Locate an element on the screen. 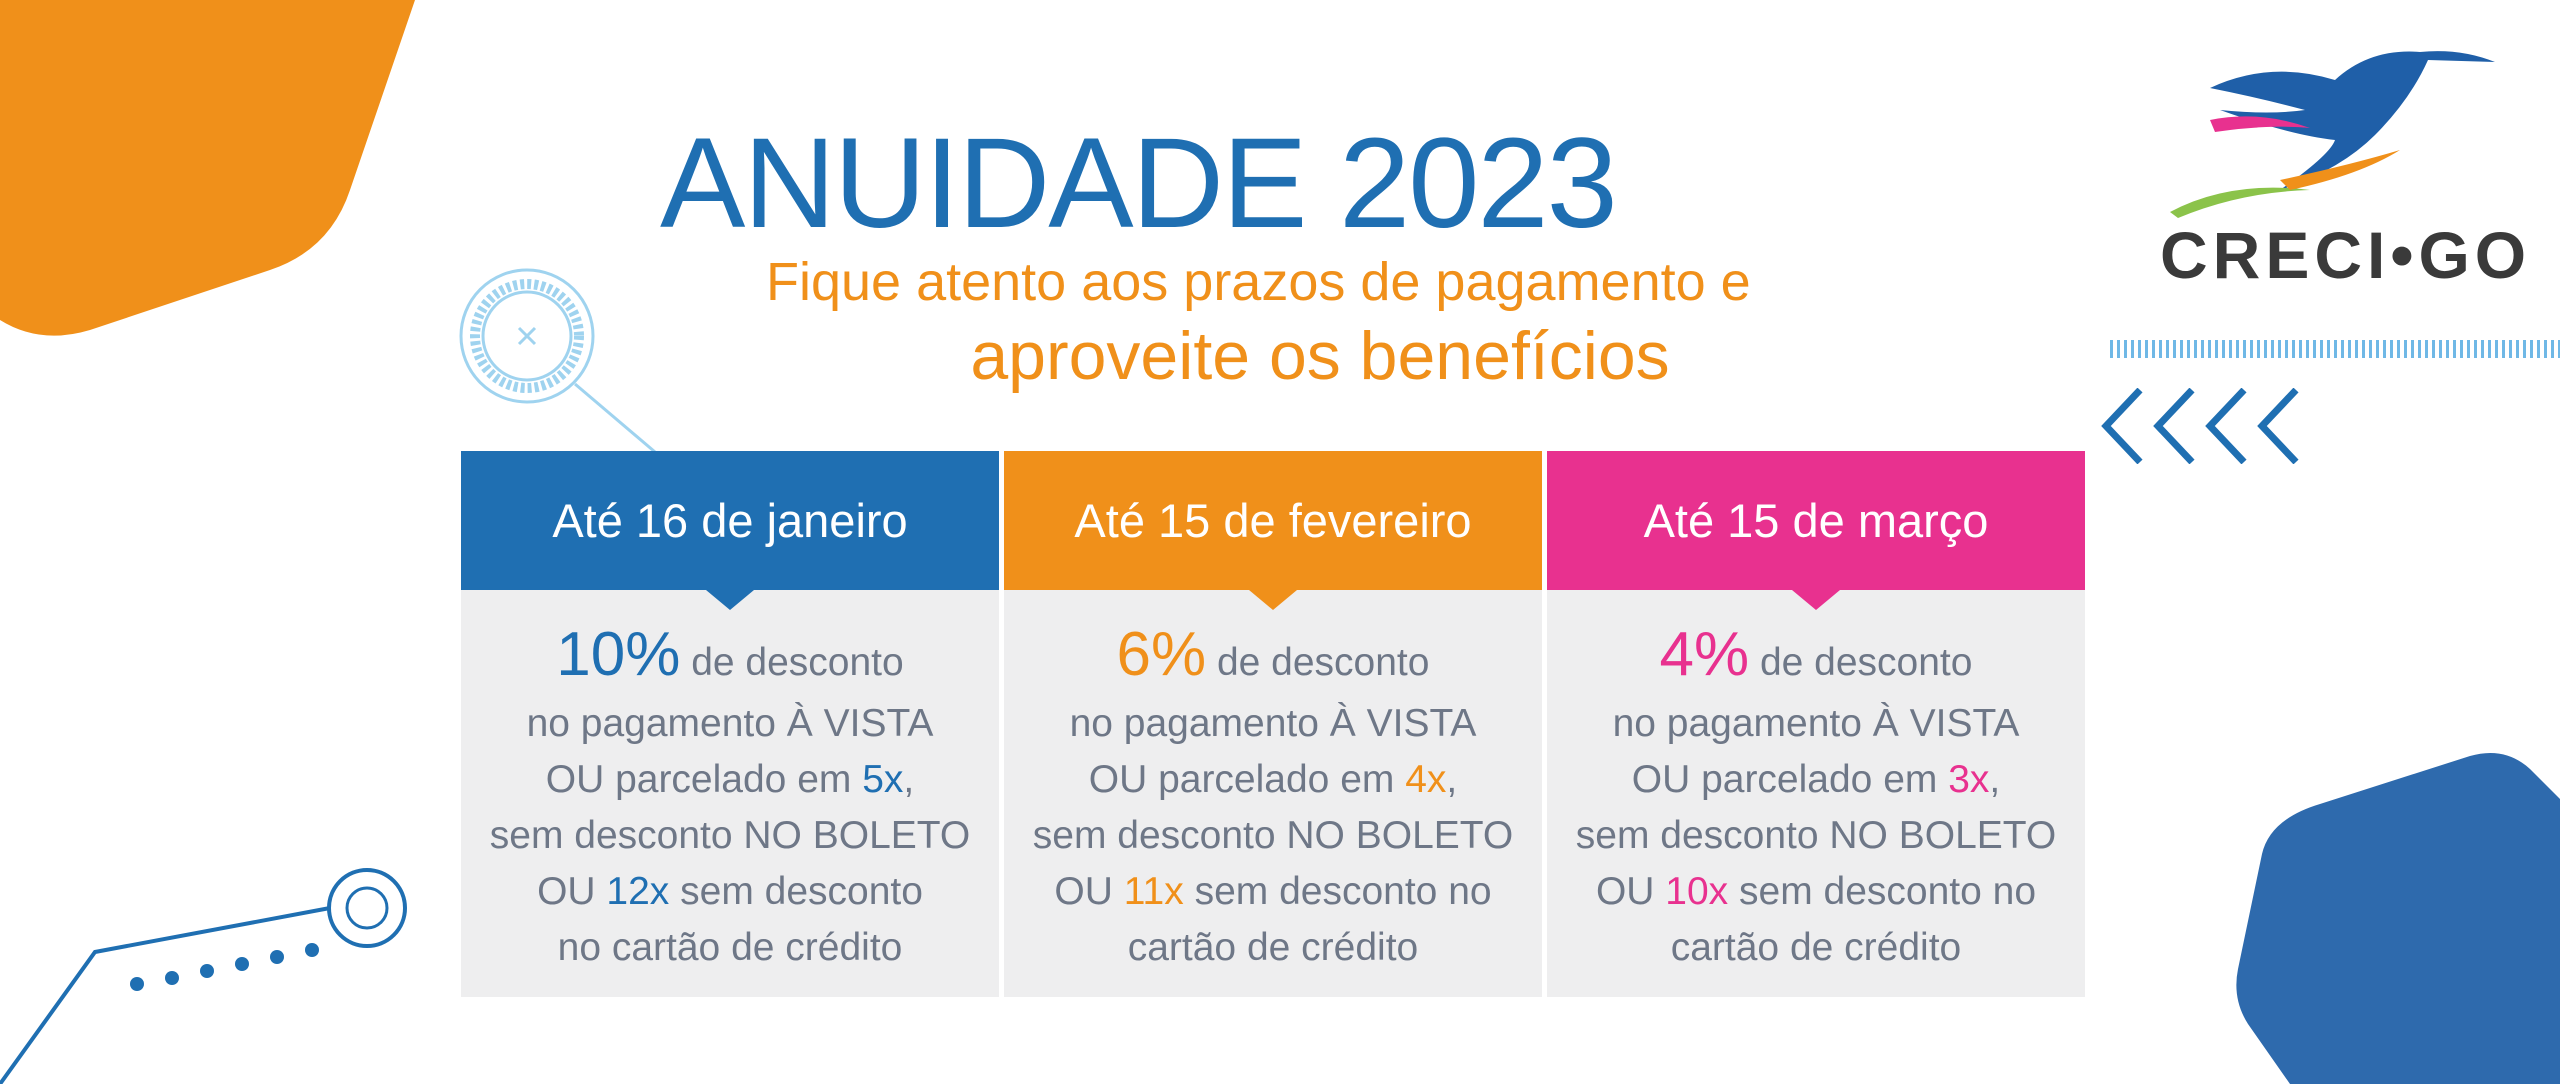  credit-card-line: OU 10x sem desconto no is located at coordinates (1816, 892).